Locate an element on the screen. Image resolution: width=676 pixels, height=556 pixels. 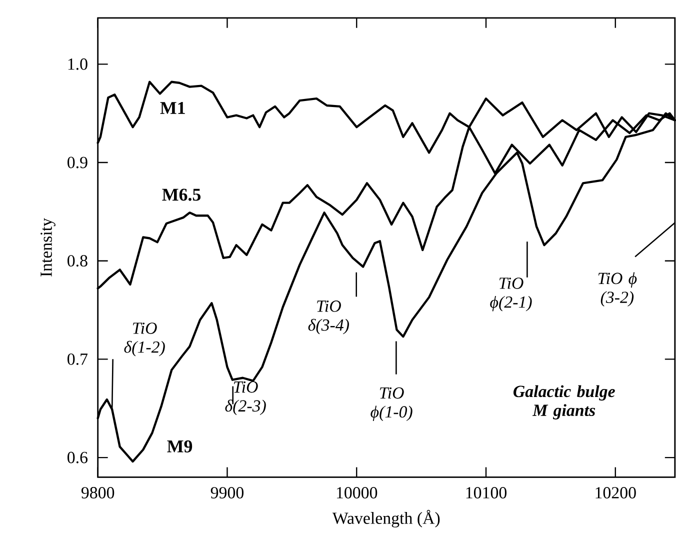
annotation: TiO δ(2-3) is located at coordinates (245, 398).